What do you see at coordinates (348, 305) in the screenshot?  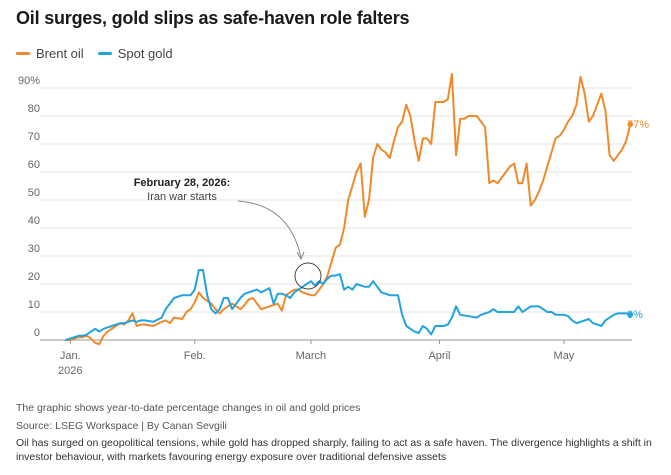 I see `series-line-spot-gold` at bounding box center [348, 305].